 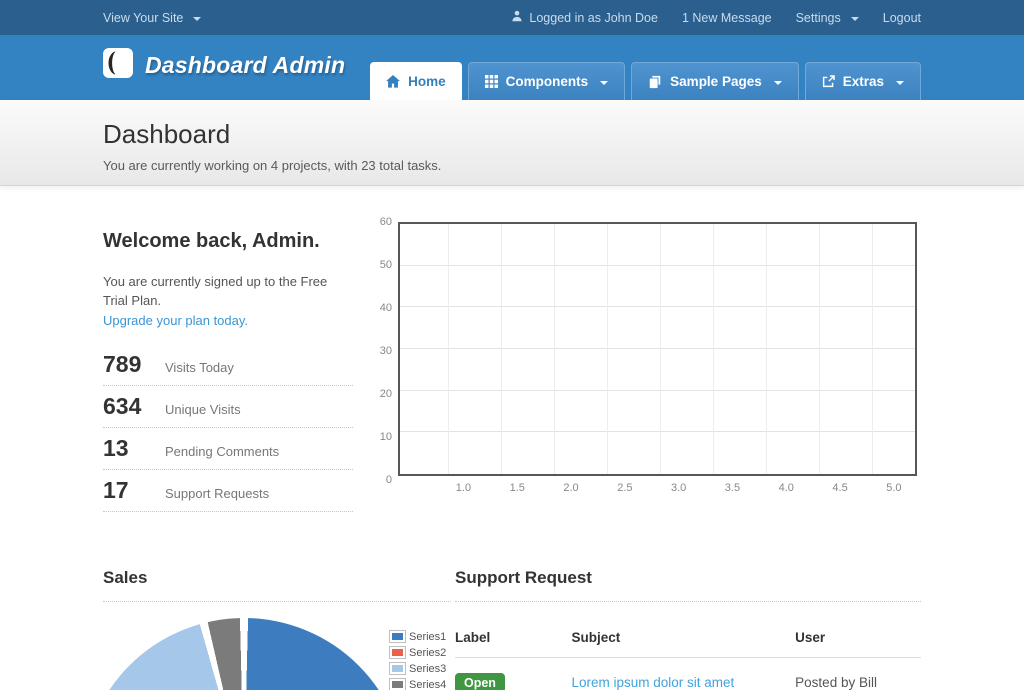 What do you see at coordinates (118, 65) in the screenshot?
I see `brand-logo-icon` at bounding box center [118, 65].